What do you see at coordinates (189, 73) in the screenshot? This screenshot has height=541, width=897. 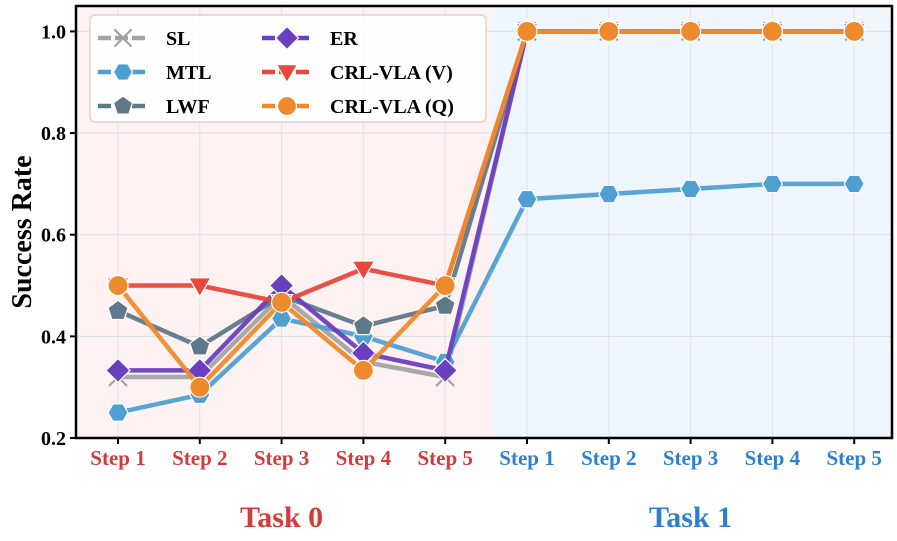 I see `legend-label: MTL` at bounding box center [189, 73].